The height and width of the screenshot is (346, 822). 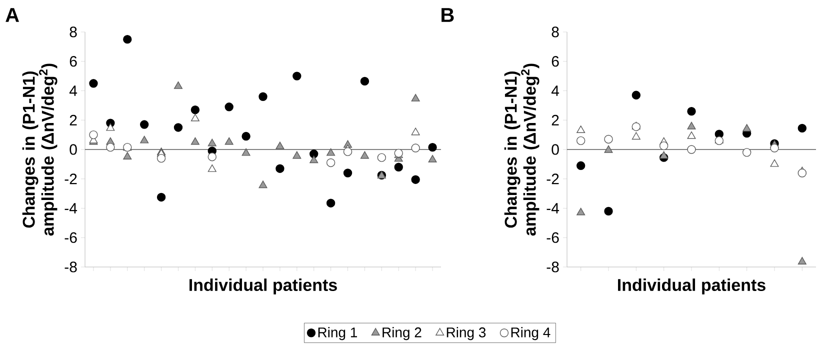 What do you see at coordinates (448, 15) in the screenshot?
I see `chart-title: B` at bounding box center [448, 15].